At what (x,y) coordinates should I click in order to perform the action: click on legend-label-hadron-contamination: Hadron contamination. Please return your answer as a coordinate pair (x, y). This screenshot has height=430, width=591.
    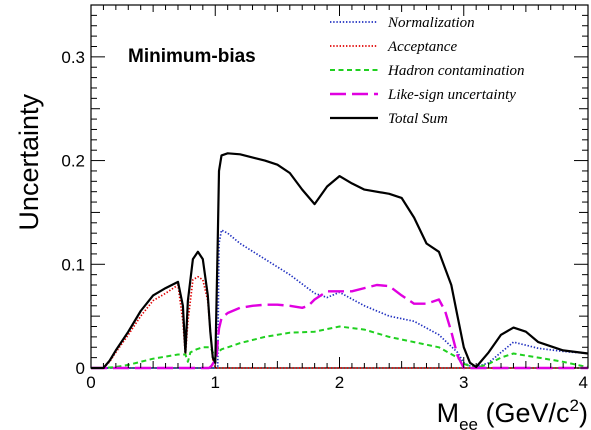
    Looking at the image, I should click on (456, 71).